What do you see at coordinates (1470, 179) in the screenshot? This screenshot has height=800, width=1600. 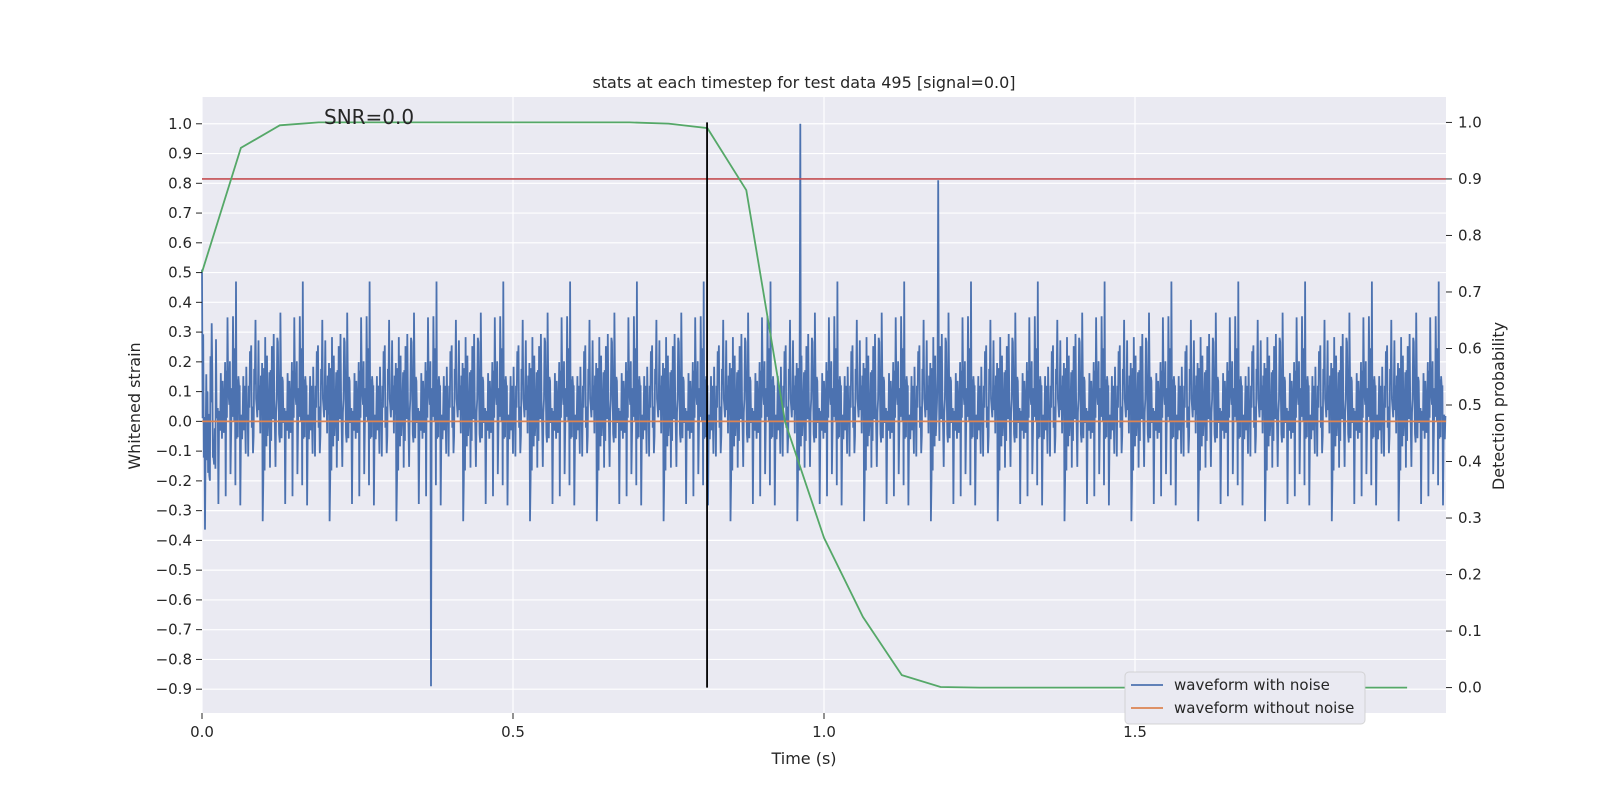 I see `y2-tick-label: 0.9` at bounding box center [1470, 179].